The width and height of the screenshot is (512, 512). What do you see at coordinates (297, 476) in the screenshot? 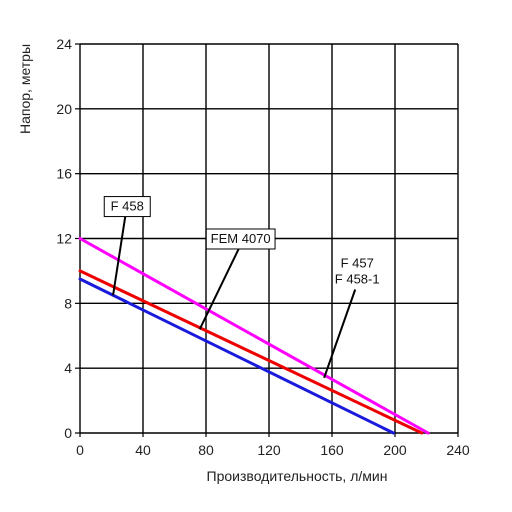
I see `x-axis-title: Производительность, л/мин` at bounding box center [297, 476].